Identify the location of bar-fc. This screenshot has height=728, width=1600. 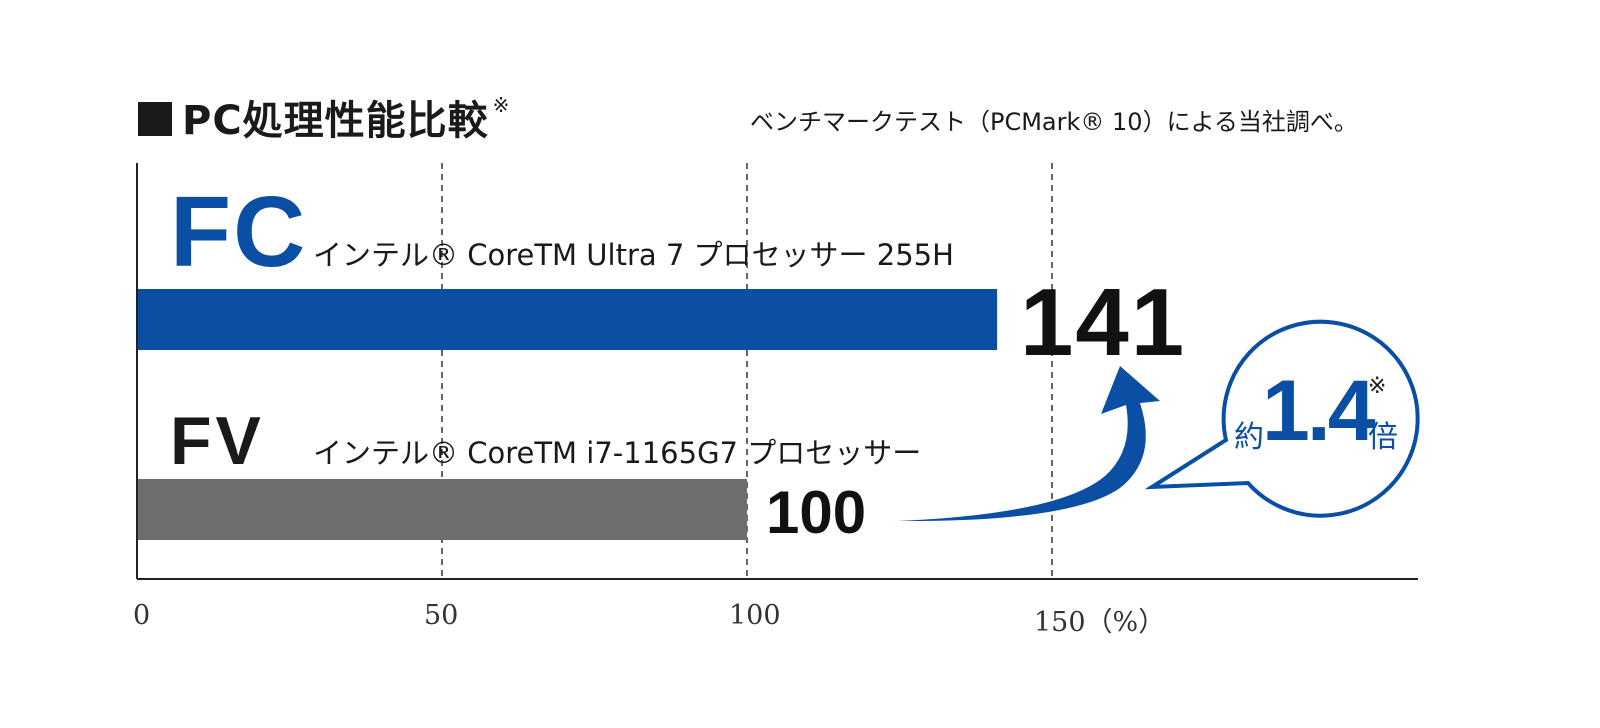
(567, 319).